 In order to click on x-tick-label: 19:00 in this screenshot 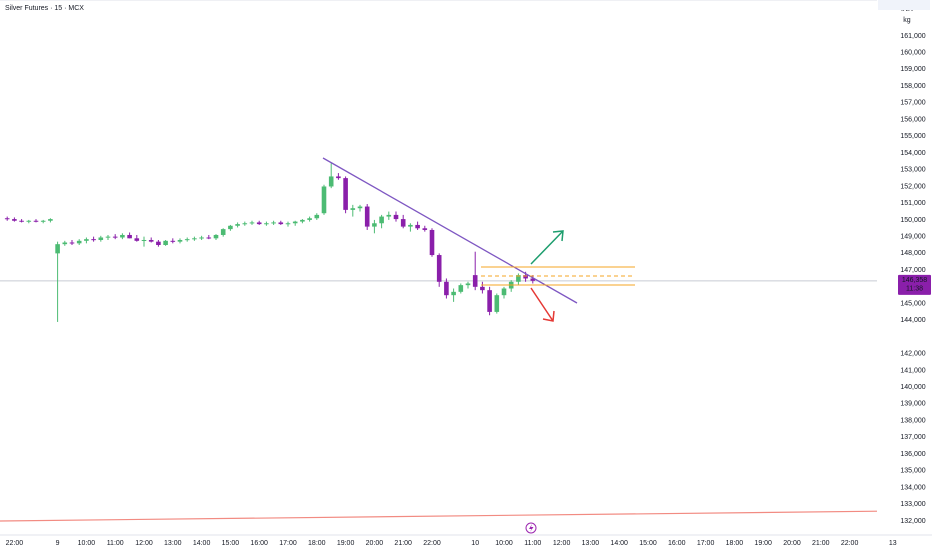, I will do `click(763, 543)`.